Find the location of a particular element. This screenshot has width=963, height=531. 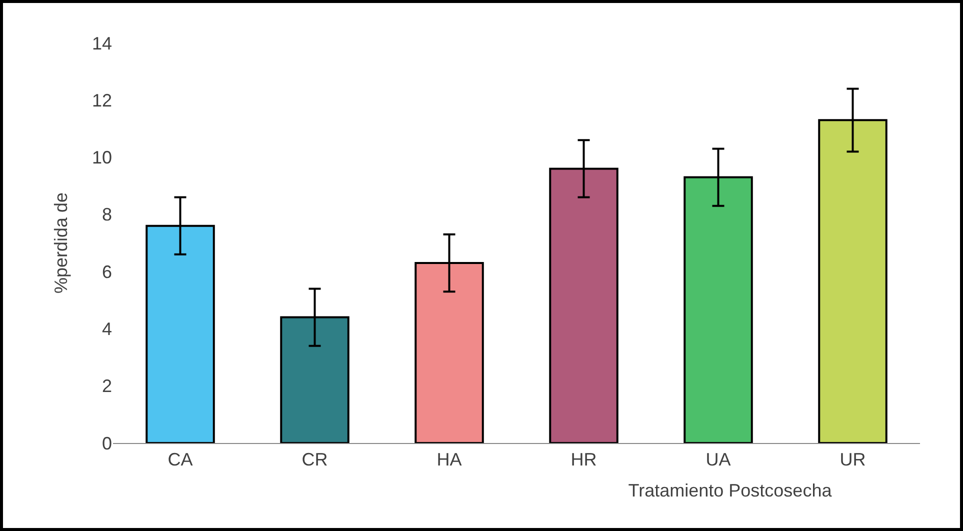

y-tick-label: 6 is located at coordinates (107, 272).